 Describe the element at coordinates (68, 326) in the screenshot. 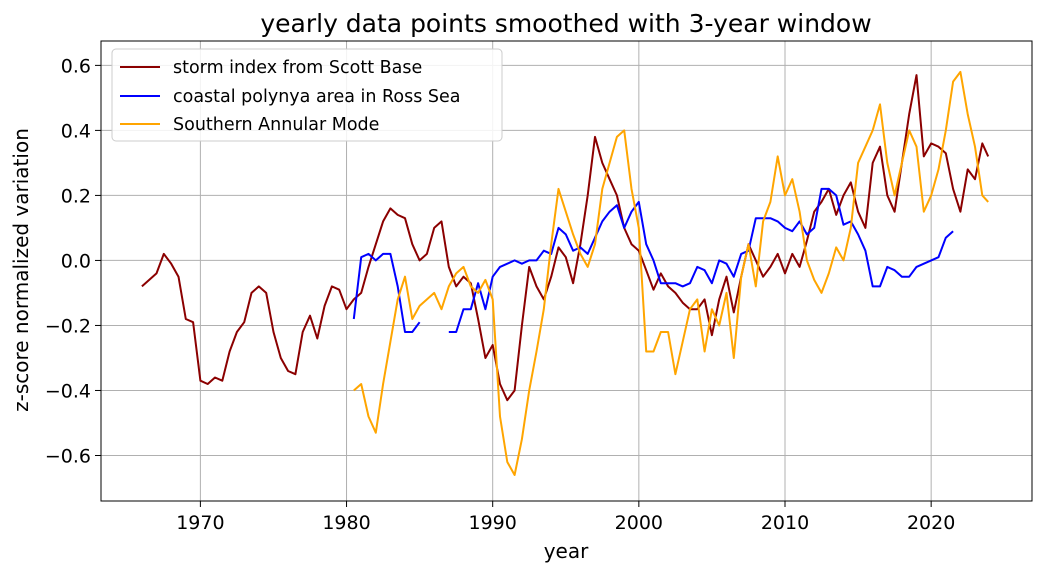

I see `y-tick-label: −0.2` at that location.